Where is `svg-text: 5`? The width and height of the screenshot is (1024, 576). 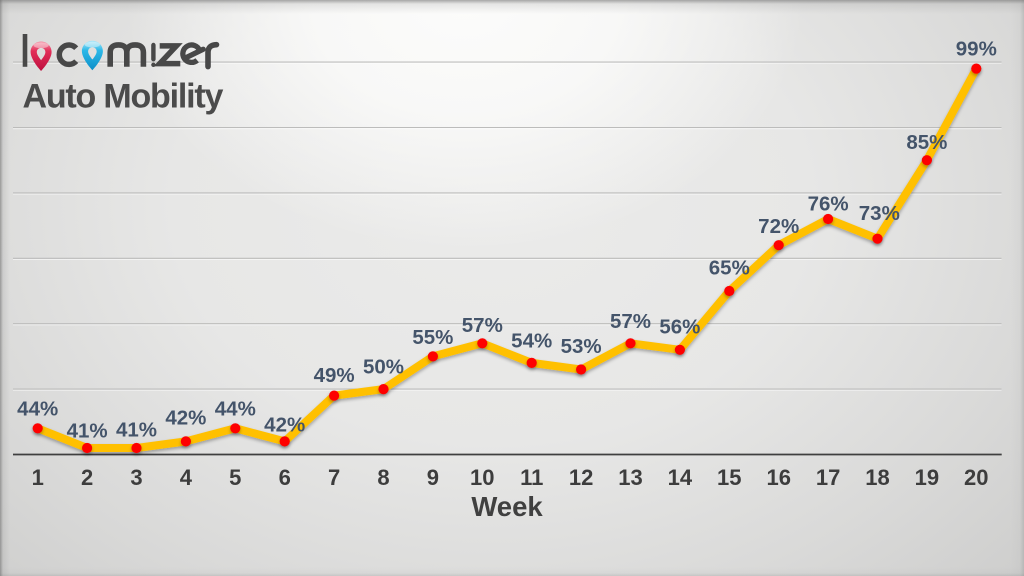 svg-text: 5 is located at coordinates (235, 477).